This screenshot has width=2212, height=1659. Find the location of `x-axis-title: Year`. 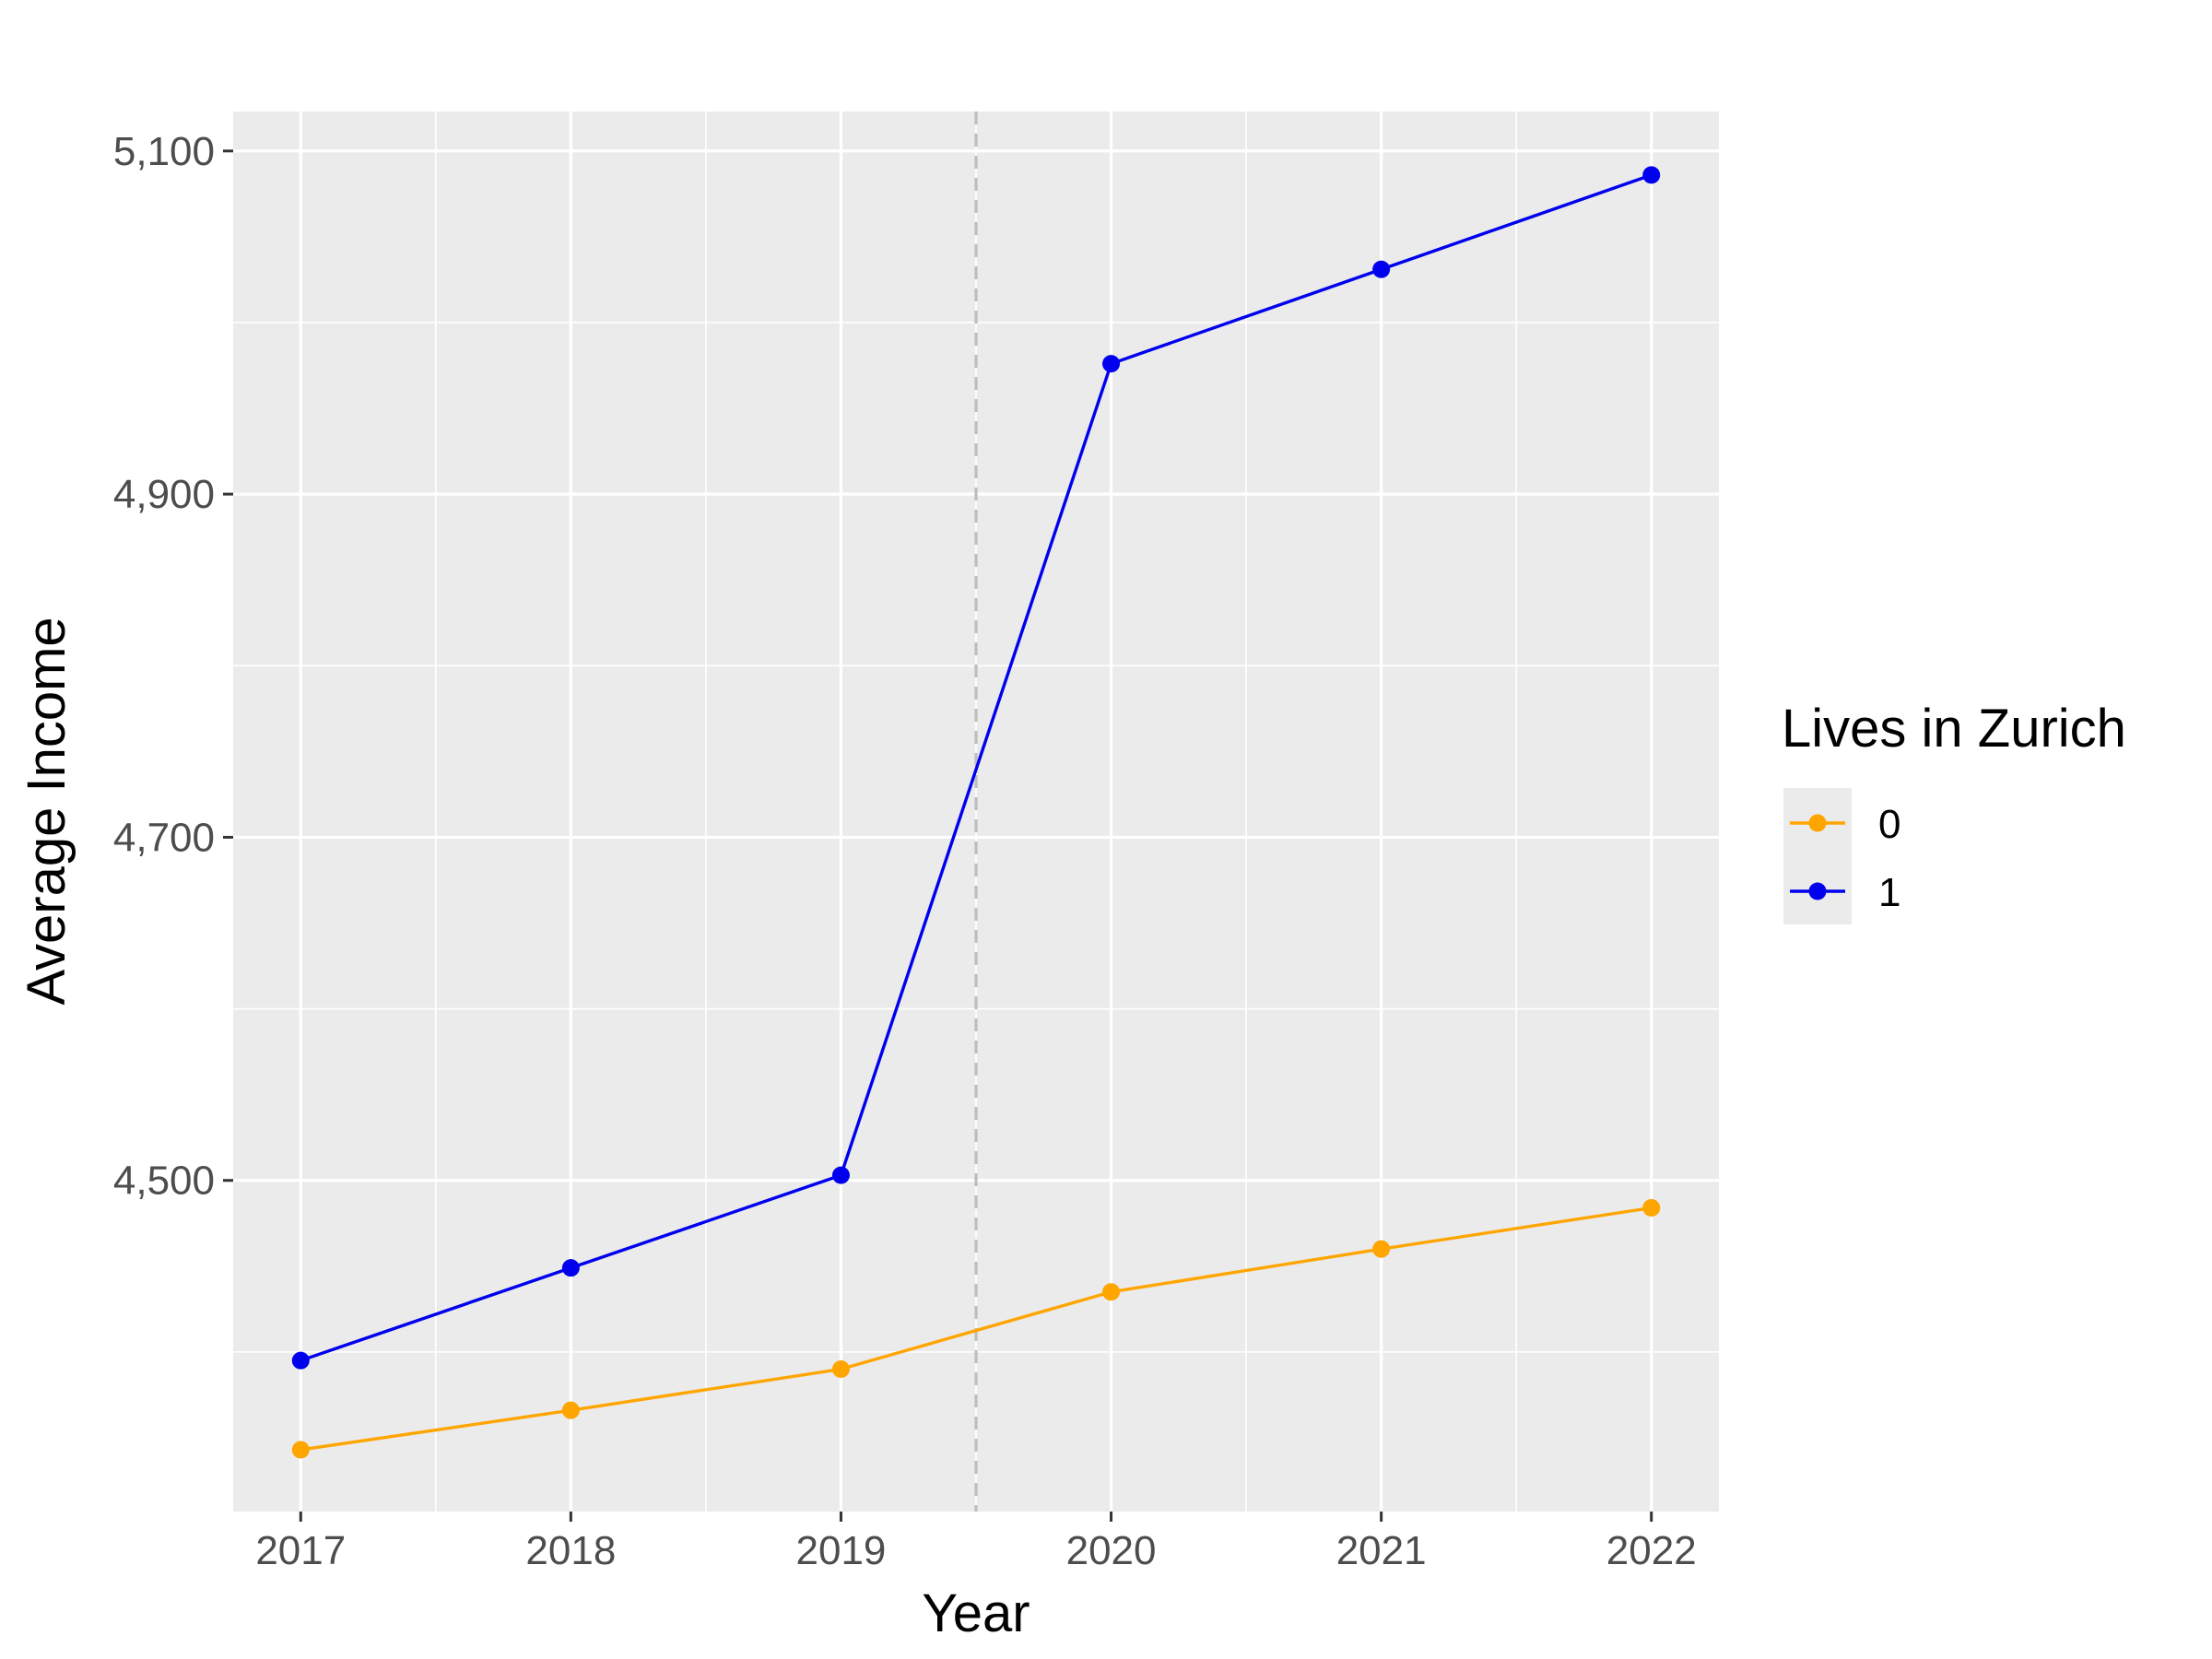

x-axis-title: Year is located at coordinates (976, 1613).